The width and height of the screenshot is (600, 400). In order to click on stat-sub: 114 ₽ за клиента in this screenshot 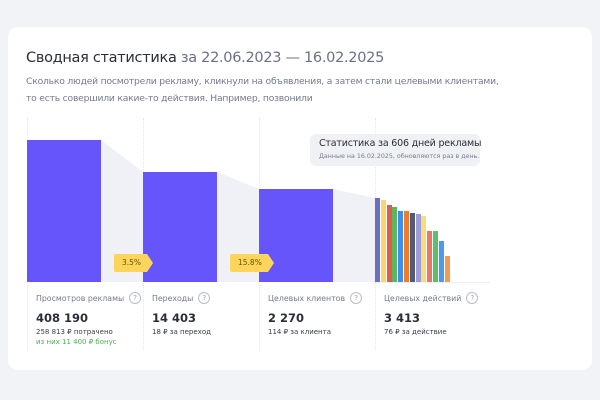, I will do `click(300, 332)`.